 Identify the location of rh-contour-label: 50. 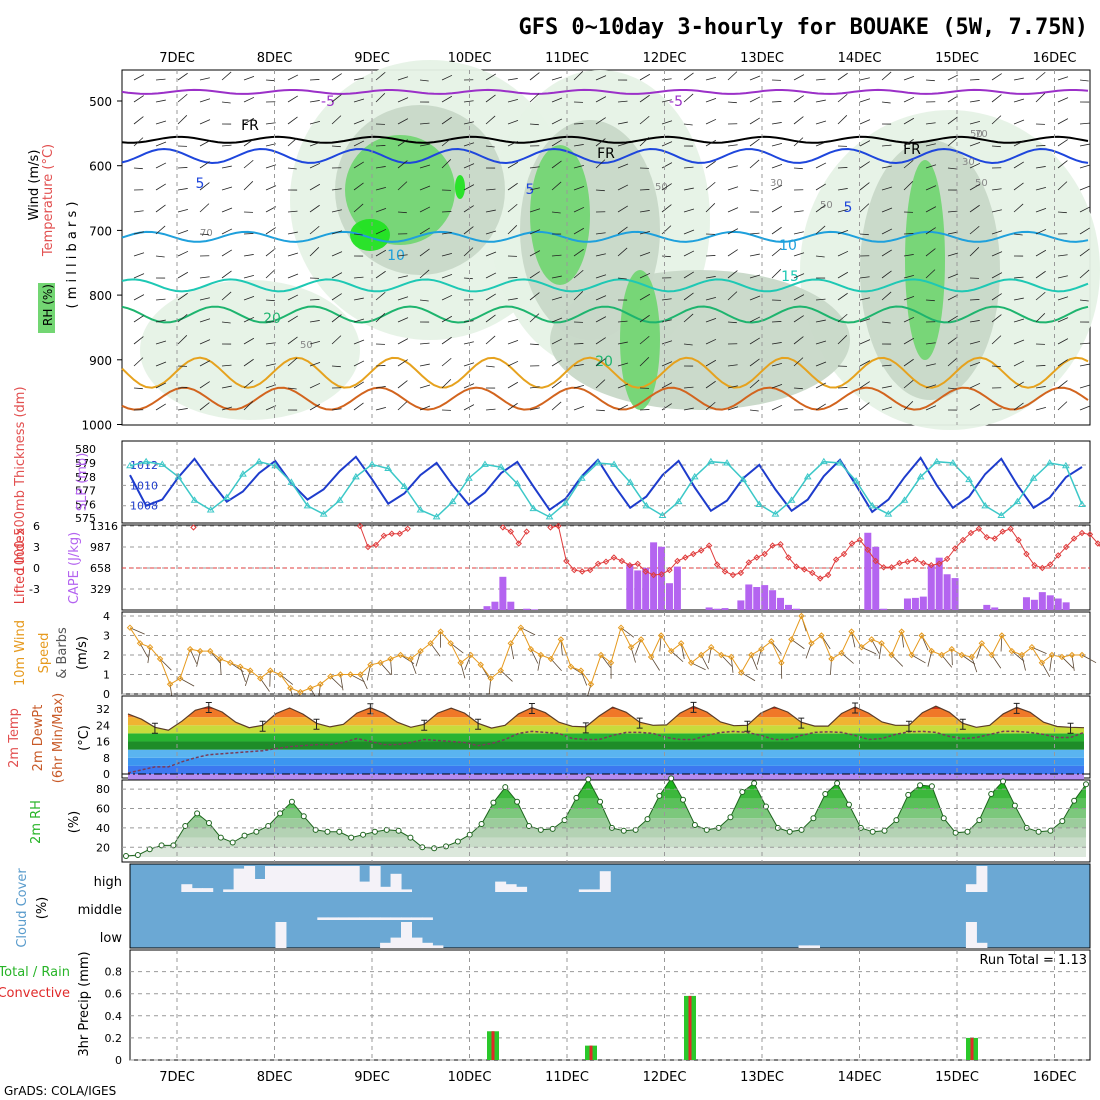
(826, 205).